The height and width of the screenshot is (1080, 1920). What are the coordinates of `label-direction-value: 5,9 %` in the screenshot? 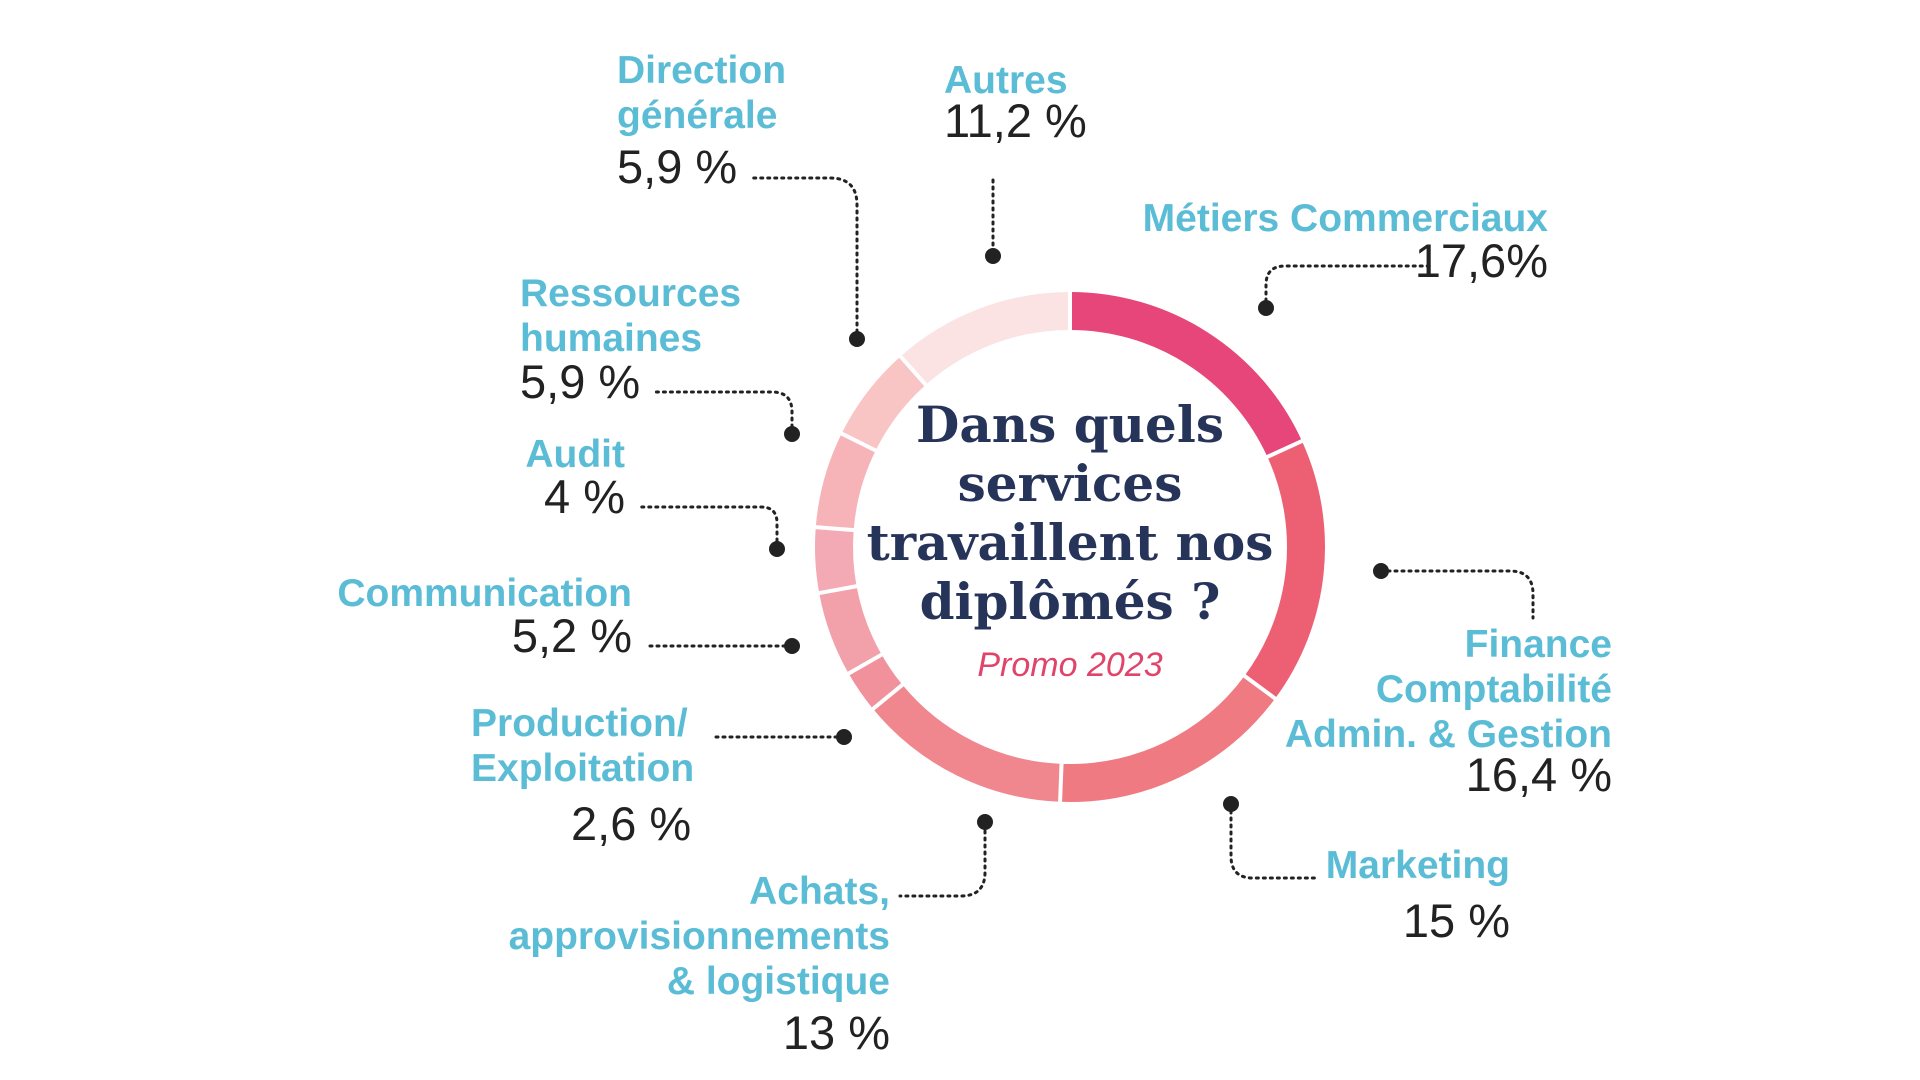 It's located at (677, 166).